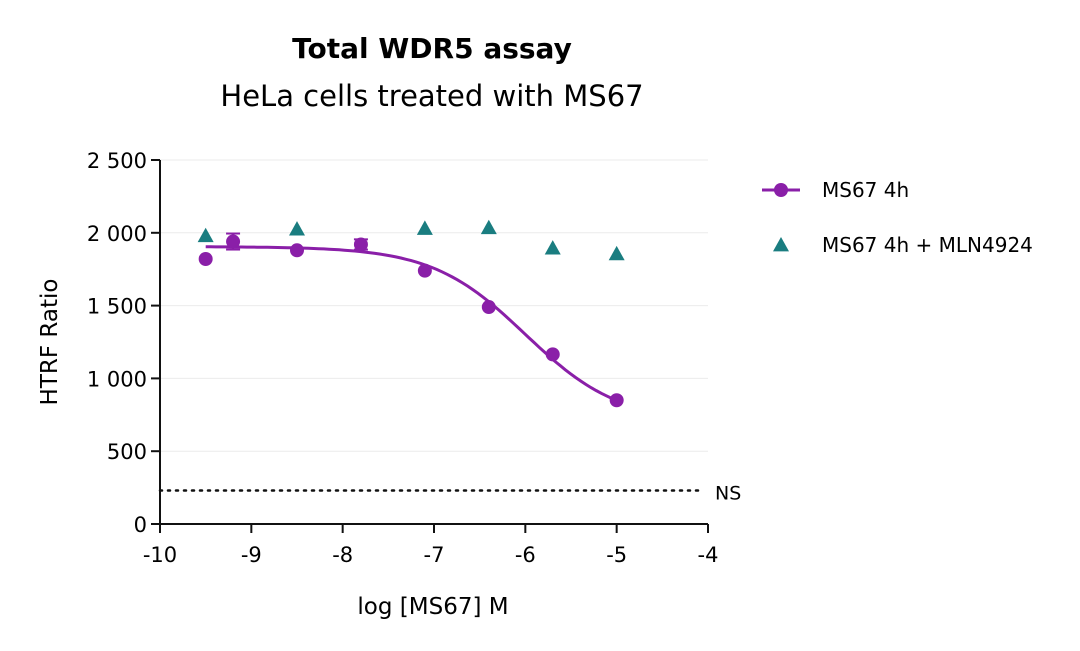  Describe the element at coordinates (525, 555) in the screenshot. I see `x-tick-label: -6` at that location.